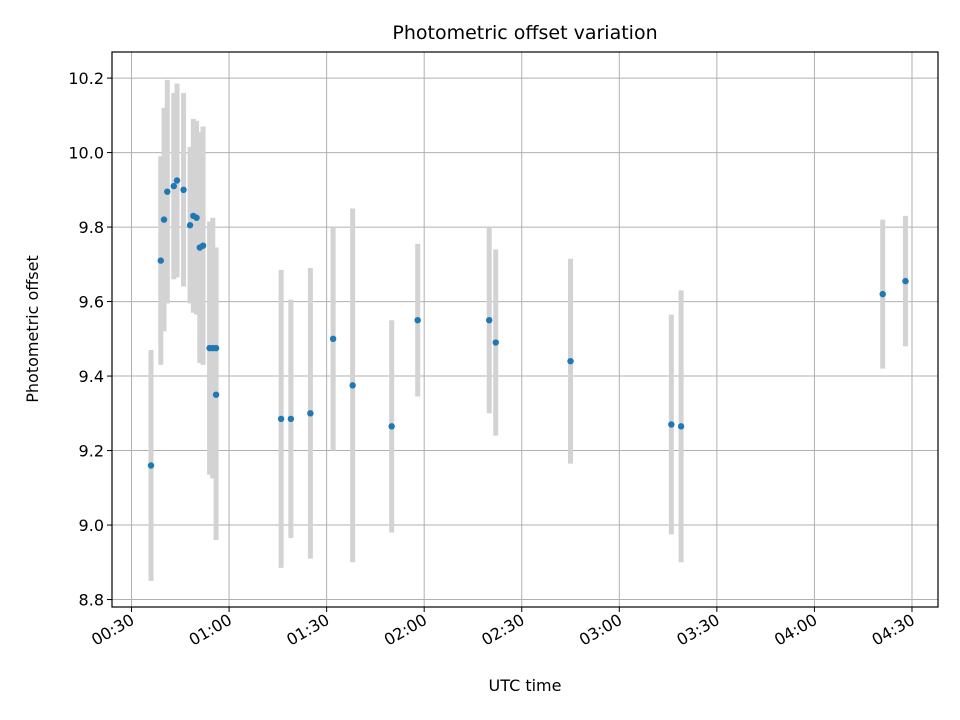  I want to click on y-tick-label: 9.8, so click(91, 227).